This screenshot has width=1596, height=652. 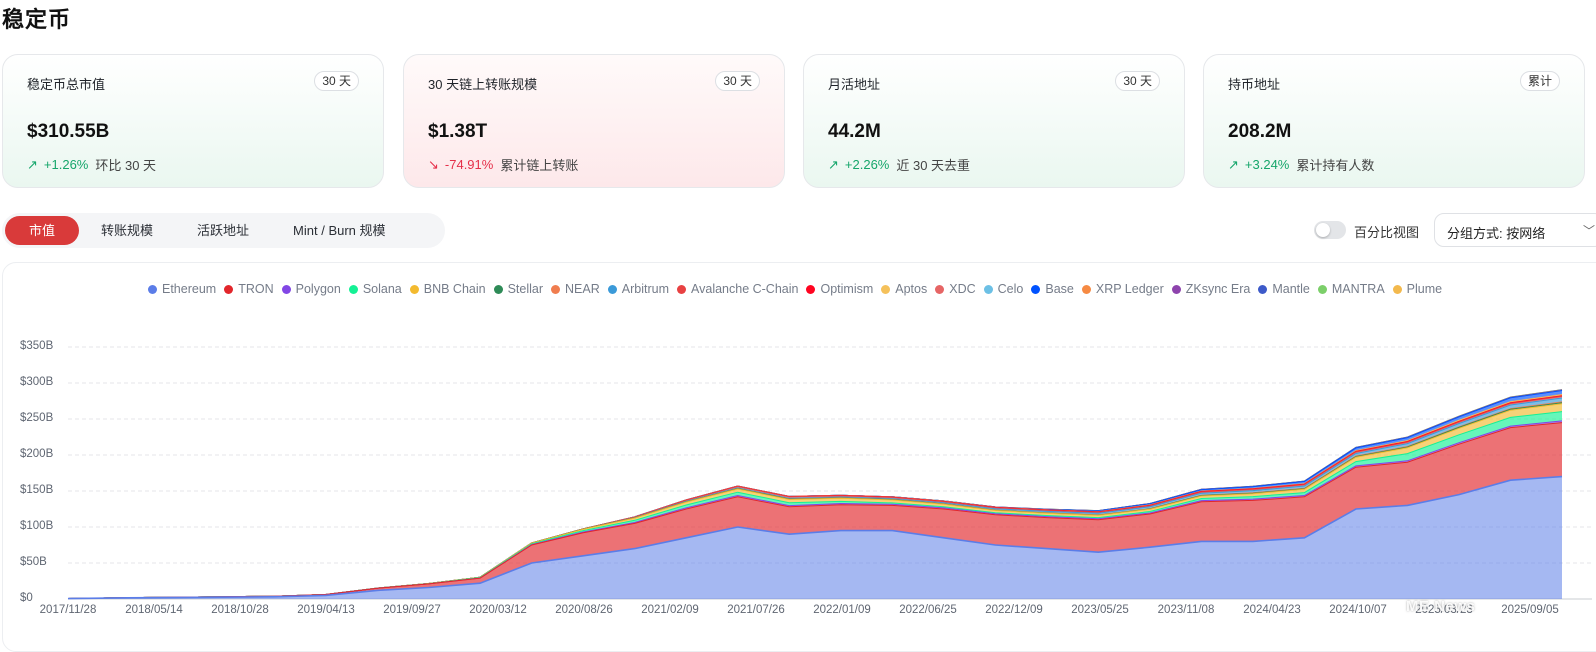 I want to click on card-value: $310.55B, so click(x=68, y=131).